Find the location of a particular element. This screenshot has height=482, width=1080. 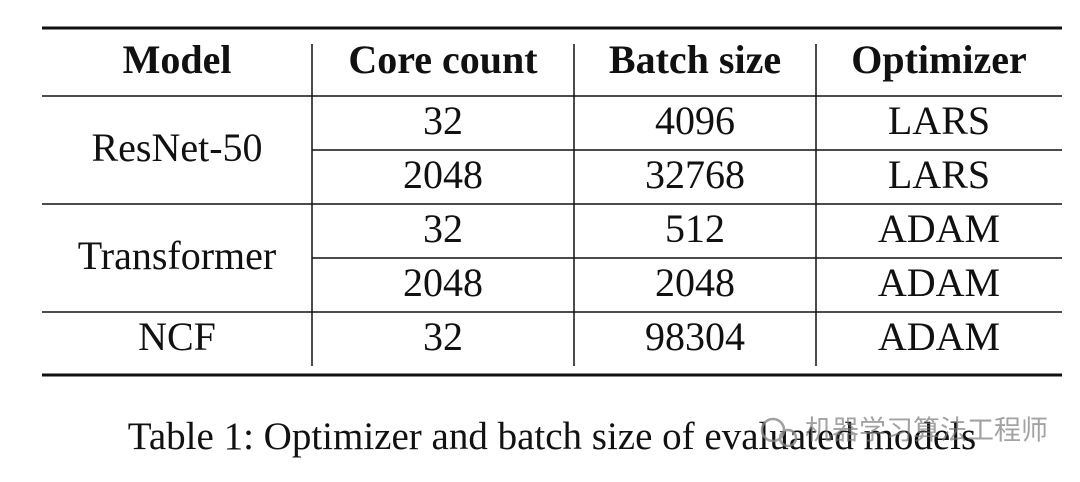

watermark-text: 机器学习算法工程师 is located at coordinates (926, 431).